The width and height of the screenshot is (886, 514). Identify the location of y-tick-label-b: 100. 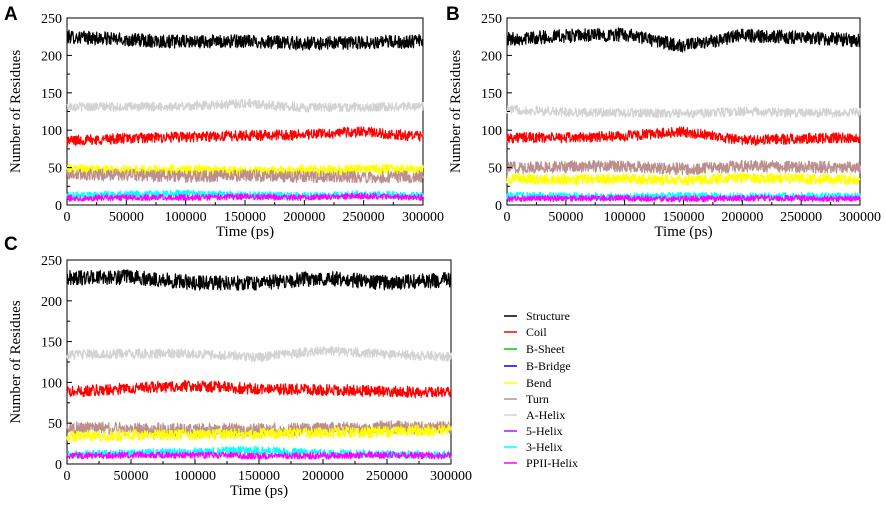
(491, 131).